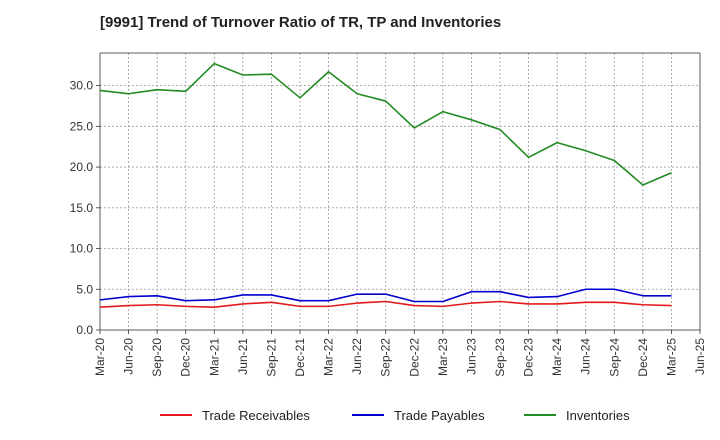 The width and height of the screenshot is (720, 440). What do you see at coordinates (598, 415) in the screenshot?
I see `legend-label-inventories: Inventories` at bounding box center [598, 415].